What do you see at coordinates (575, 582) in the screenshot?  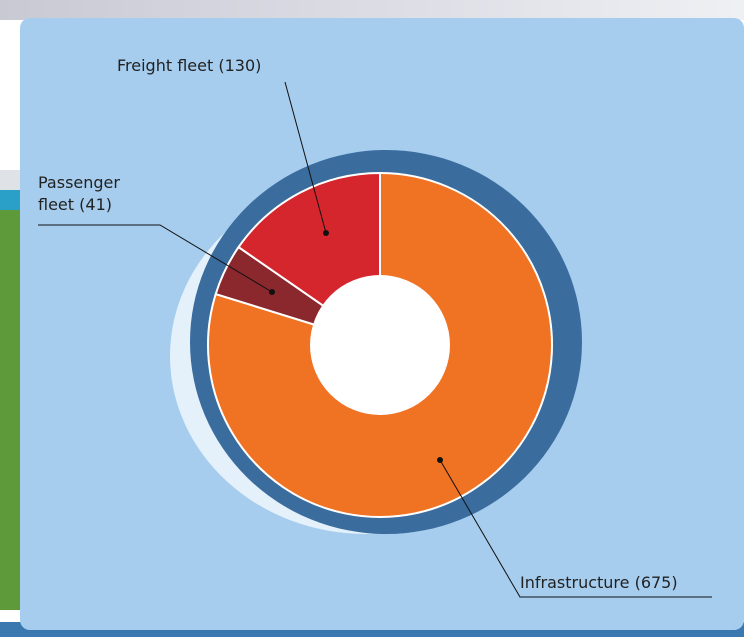 I see `category-label: Infrastructure` at bounding box center [575, 582].